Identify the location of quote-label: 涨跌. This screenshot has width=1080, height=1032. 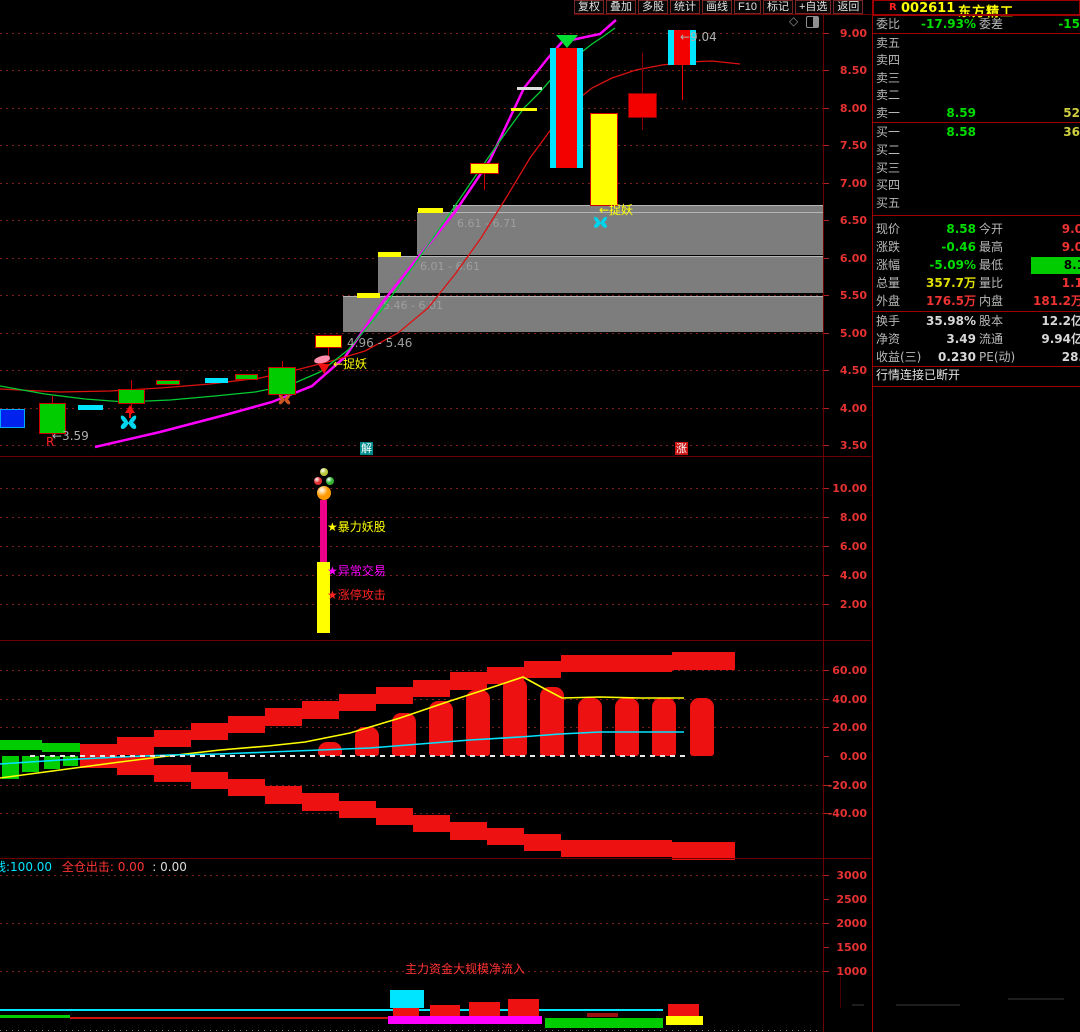
(888, 247).